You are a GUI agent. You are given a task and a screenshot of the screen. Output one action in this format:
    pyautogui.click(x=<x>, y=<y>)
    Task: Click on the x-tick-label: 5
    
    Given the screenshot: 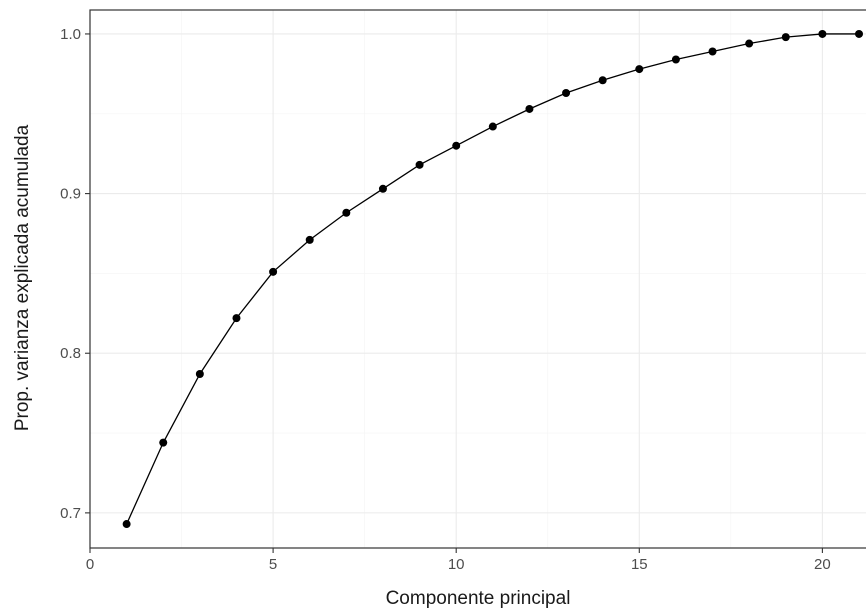 What is the action you would take?
    pyautogui.click(x=273, y=564)
    